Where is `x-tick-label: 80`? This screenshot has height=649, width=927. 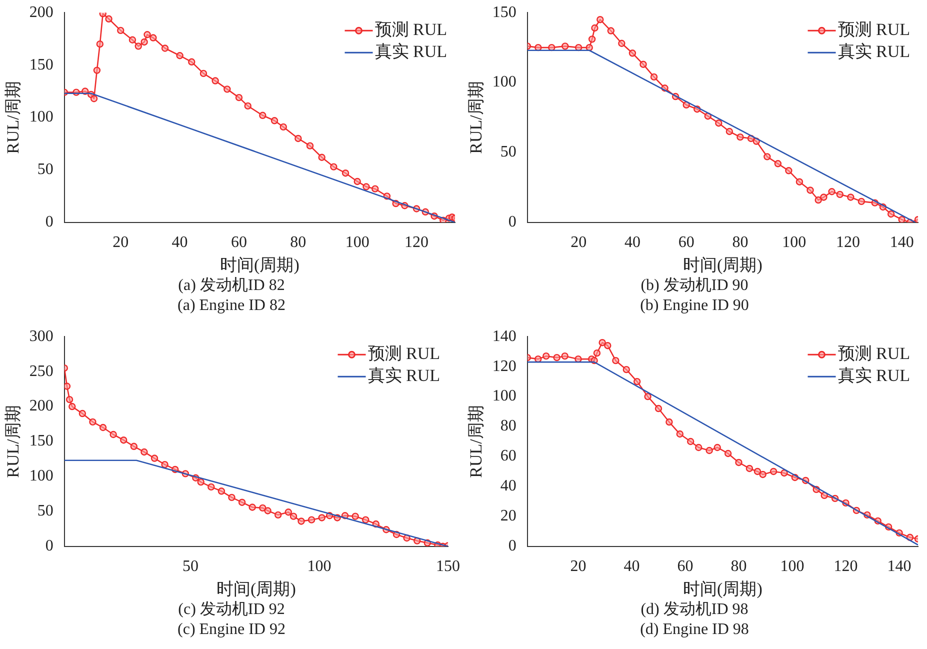
x-tick-label: 80 is located at coordinates (740, 243).